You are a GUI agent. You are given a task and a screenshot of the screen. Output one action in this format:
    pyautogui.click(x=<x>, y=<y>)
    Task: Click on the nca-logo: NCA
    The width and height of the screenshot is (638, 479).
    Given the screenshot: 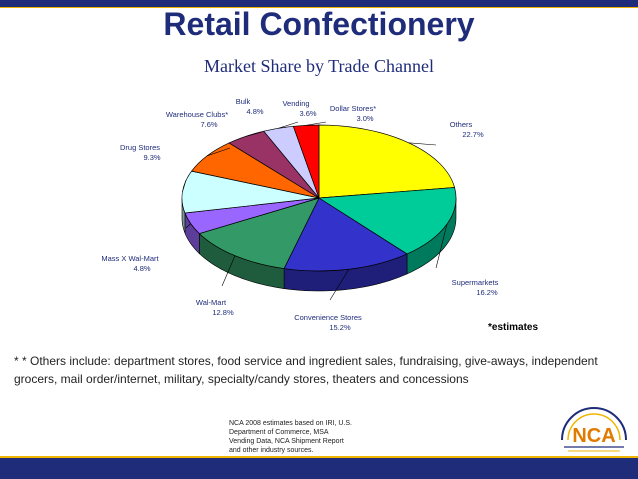 What is the action you would take?
    pyautogui.click(x=594, y=429)
    